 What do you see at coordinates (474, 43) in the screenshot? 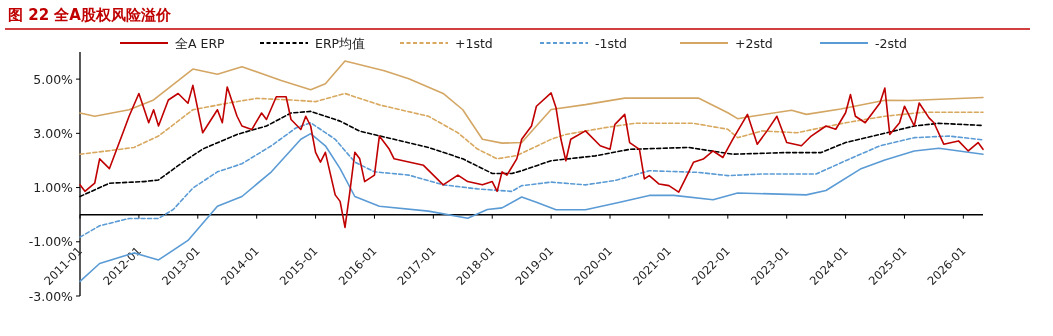
I see `legend-label: +1std` at bounding box center [474, 43].